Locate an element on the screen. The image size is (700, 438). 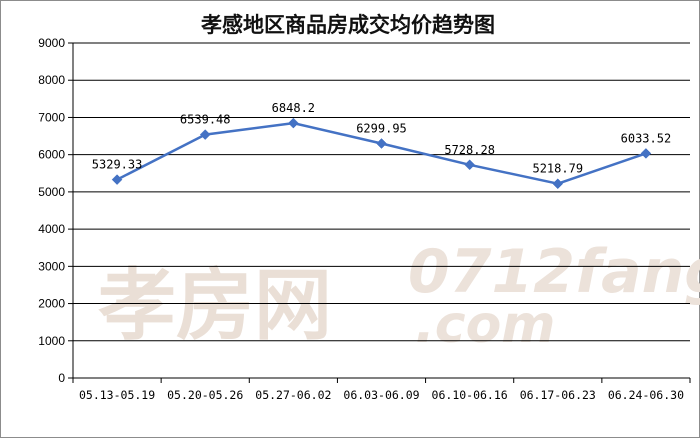
y-tick-label: 3000 is located at coordinates (51, 266).